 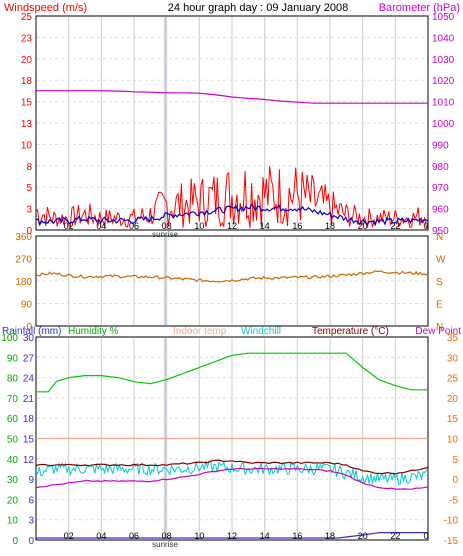 I want to click on humidity-tick-label: 30, so click(x=13, y=480).